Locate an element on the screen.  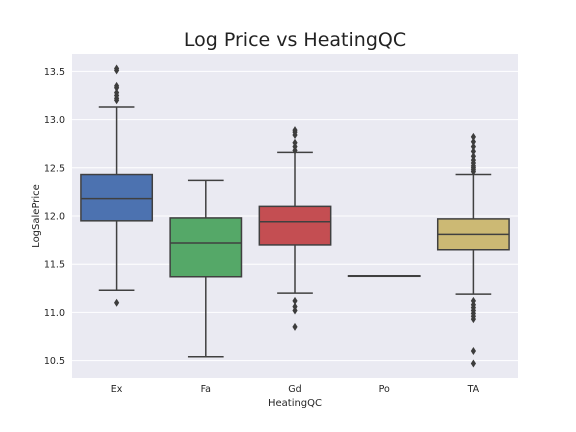
y-tick-label: 10.5 is located at coordinates (54, 361).